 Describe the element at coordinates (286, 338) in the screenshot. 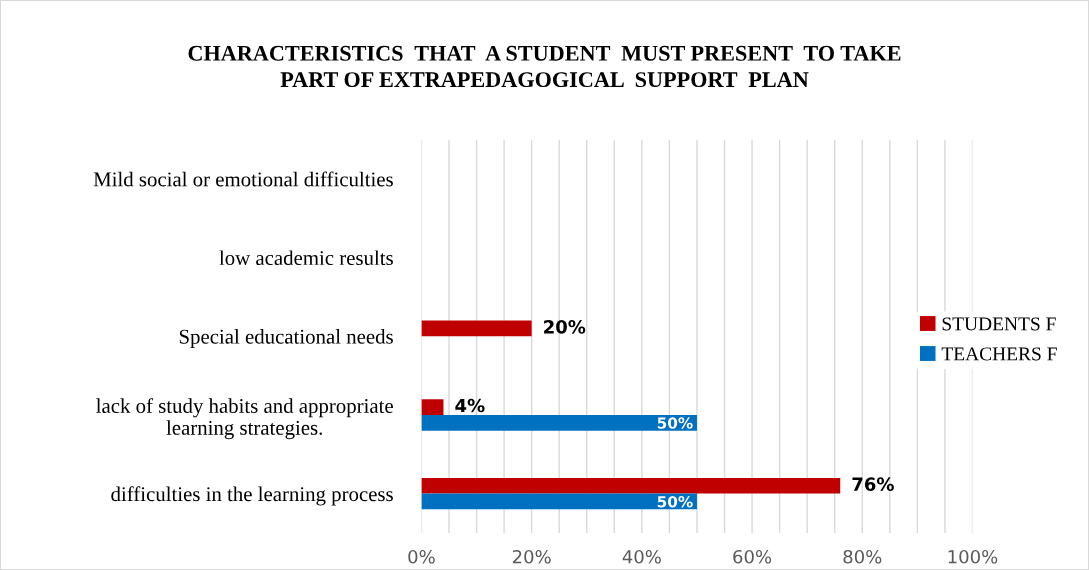

I see `y-tick-label: Special educational needs` at that location.